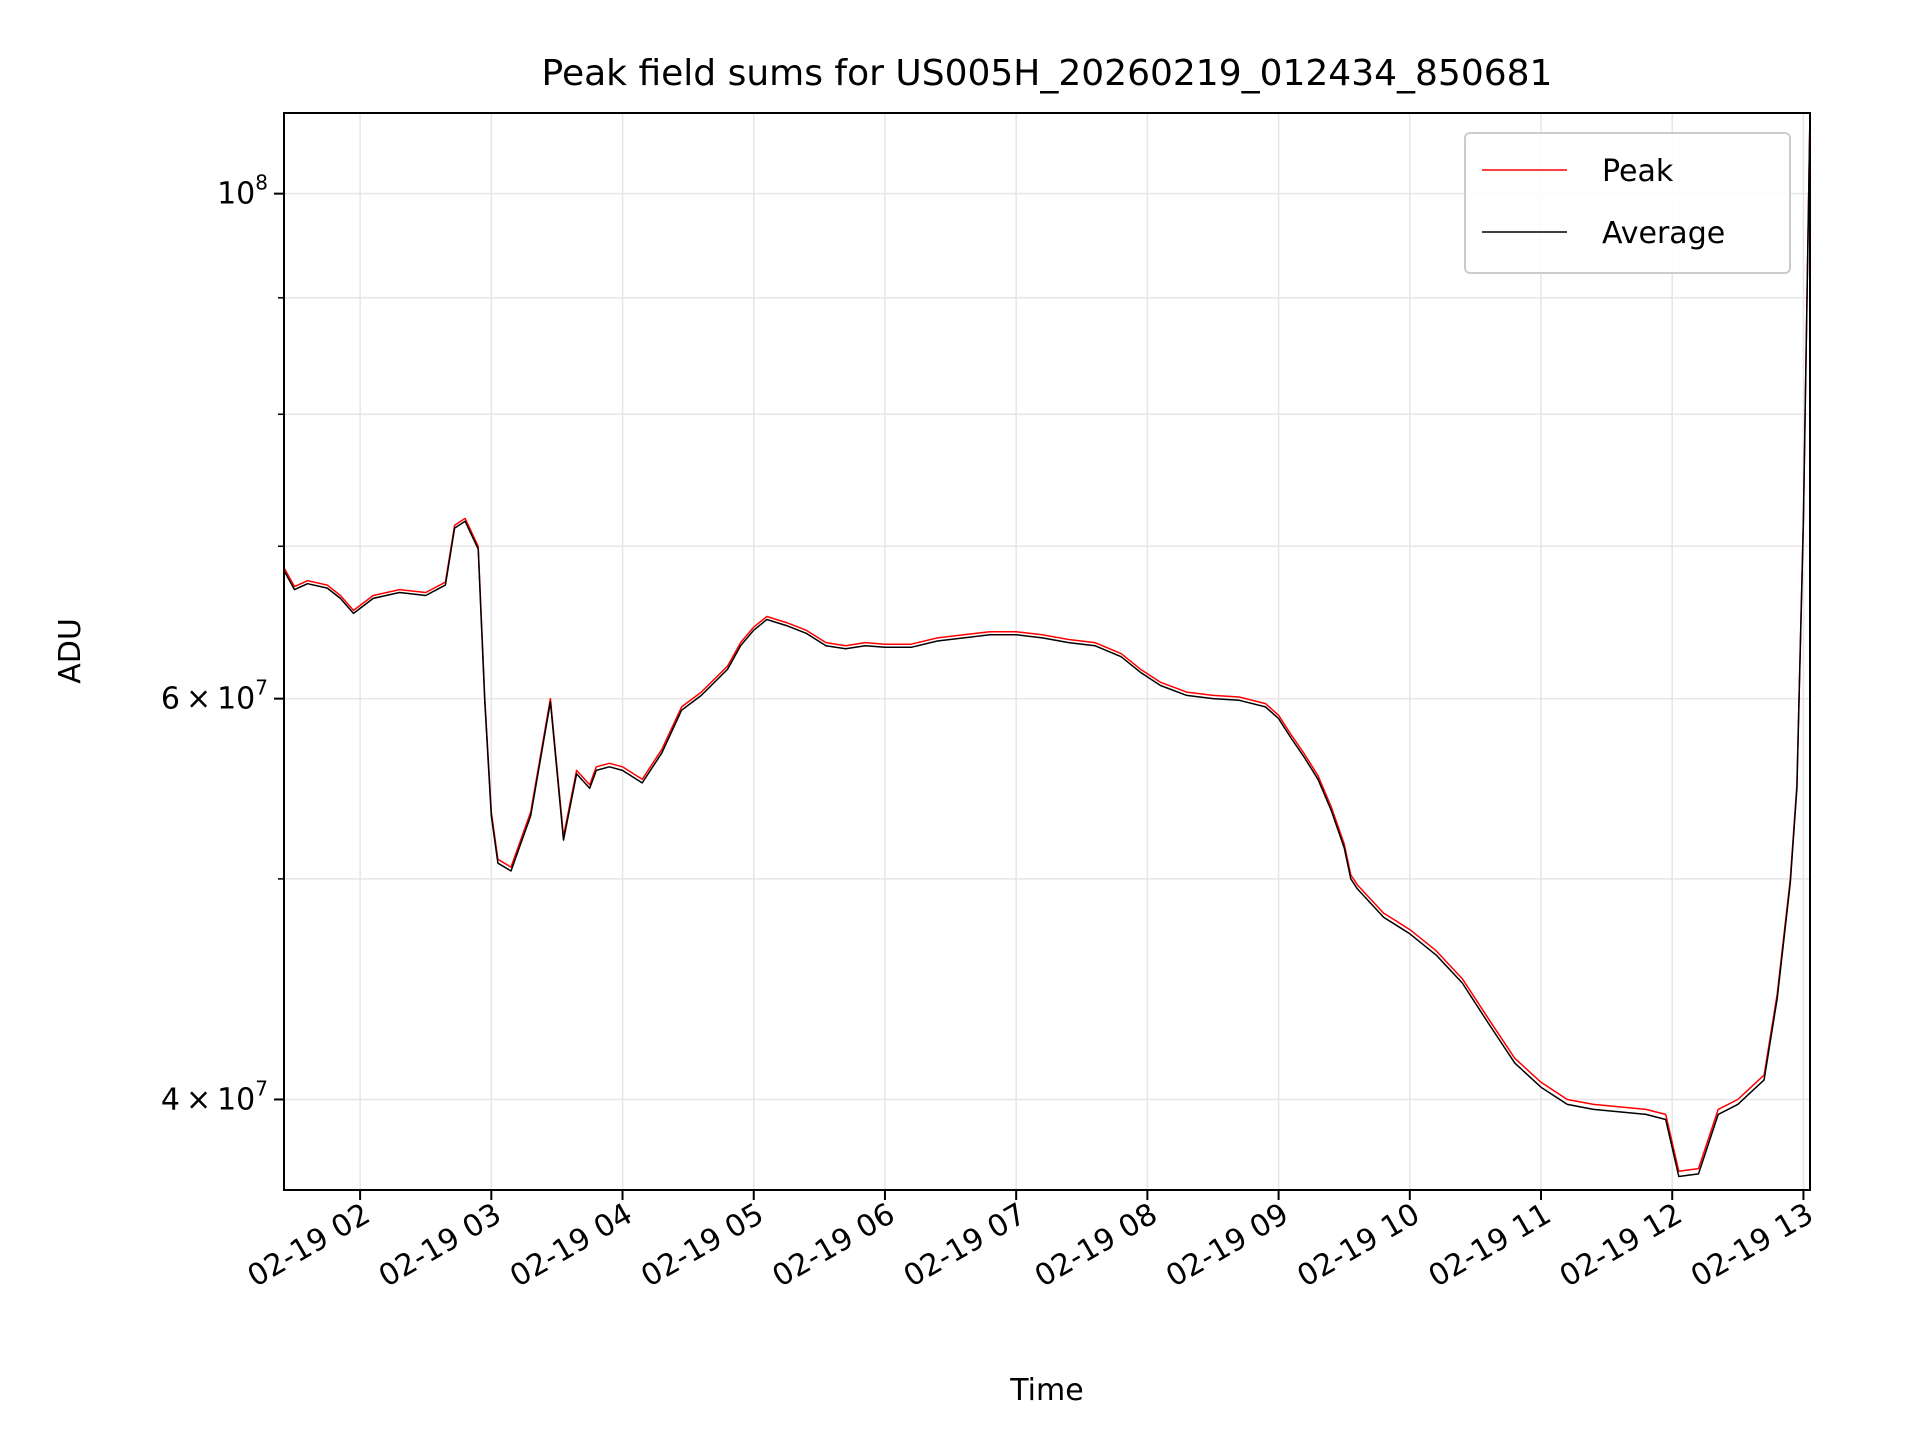 This screenshot has width=1920, height=1440. What do you see at coordinates (214, 696) in the screenshot?
I see `y-tick-label: 6 × 10⁷` at bounding box center [214, 696].